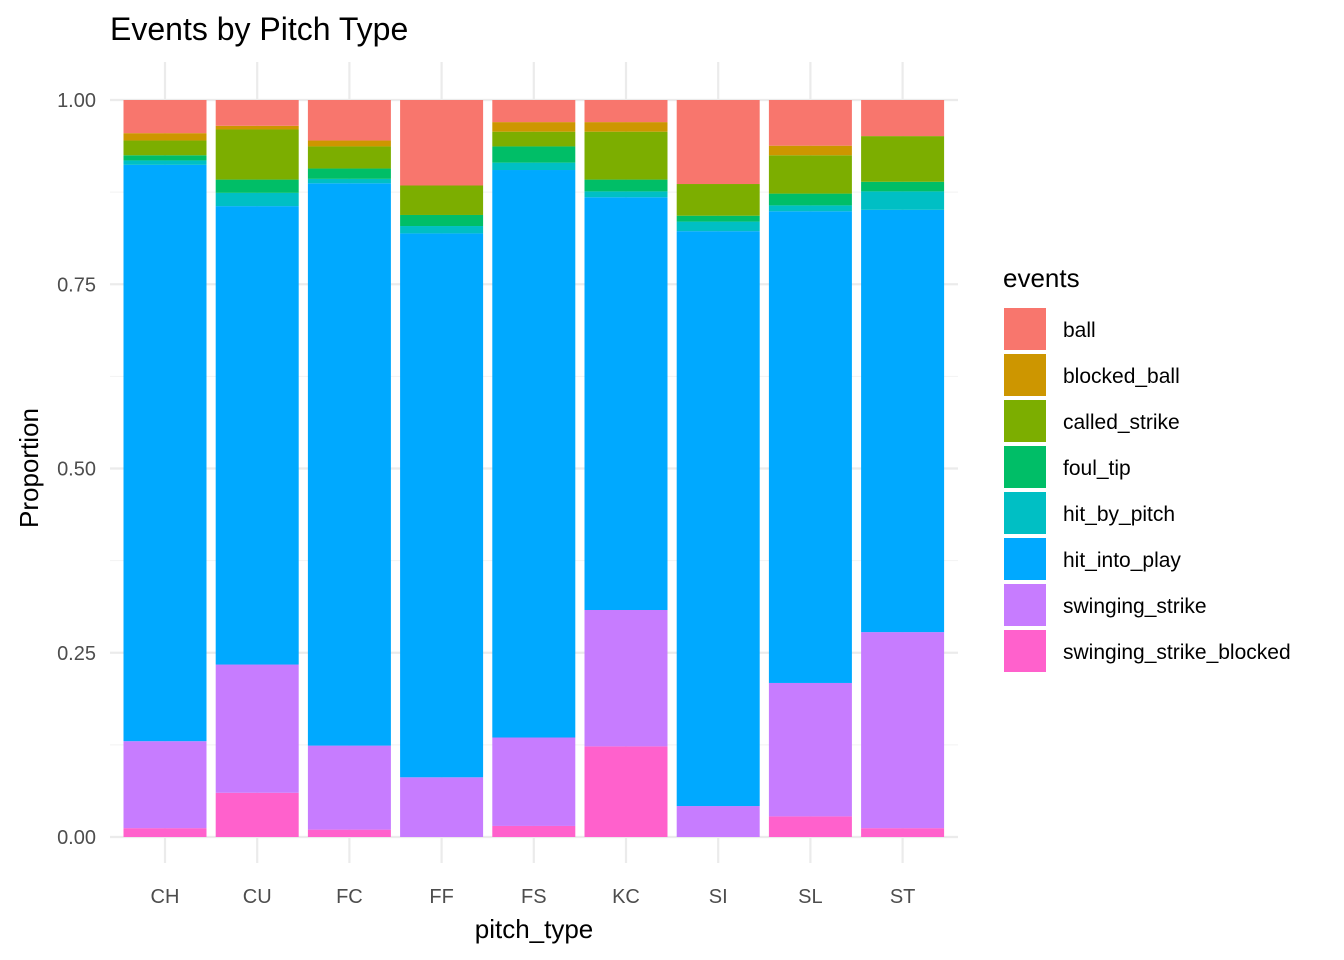 The image size is (1344, 960). What do you see at coordinates (1025, 375) in the screenshot?
I see `legend-swatch-blocked_ball` at bounding box center [1025, 375].